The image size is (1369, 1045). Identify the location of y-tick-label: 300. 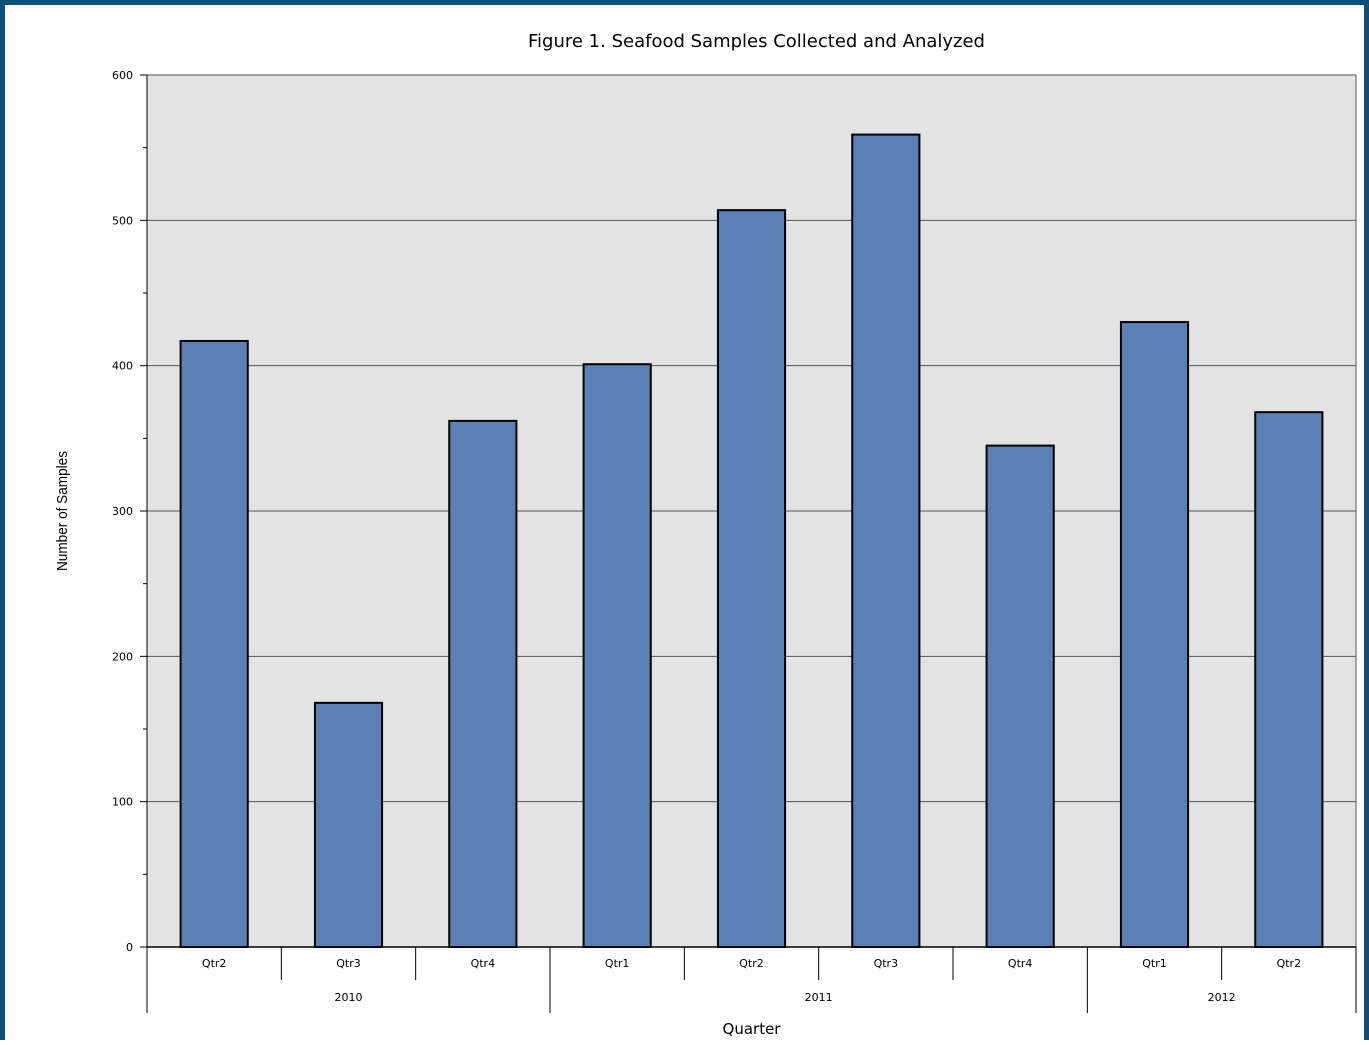
(122, 511).